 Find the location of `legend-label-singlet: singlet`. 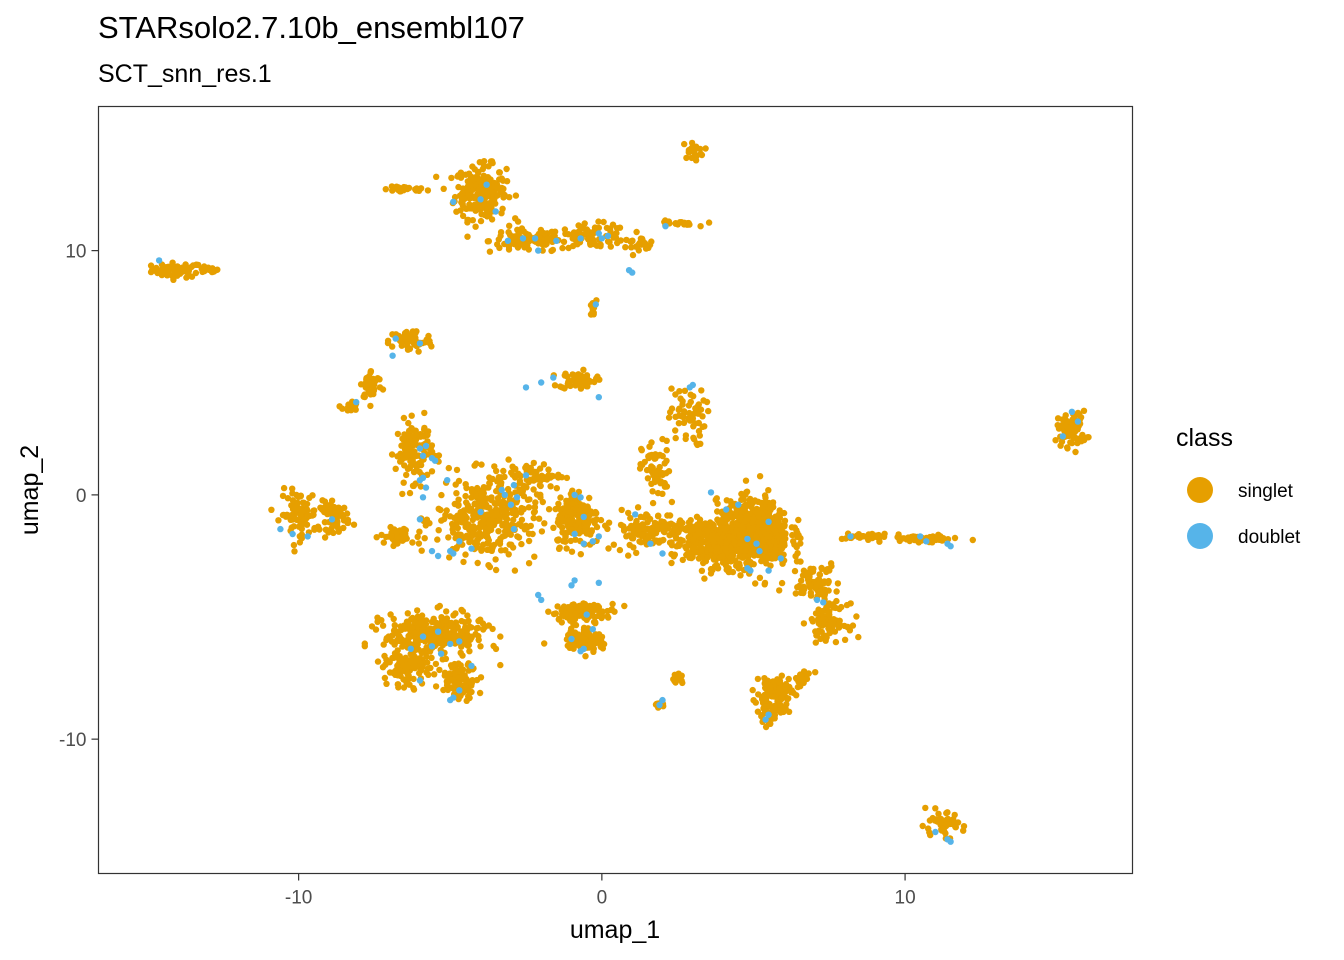

legend-label-singlet: singlet is located at coordinates (1266, 491).